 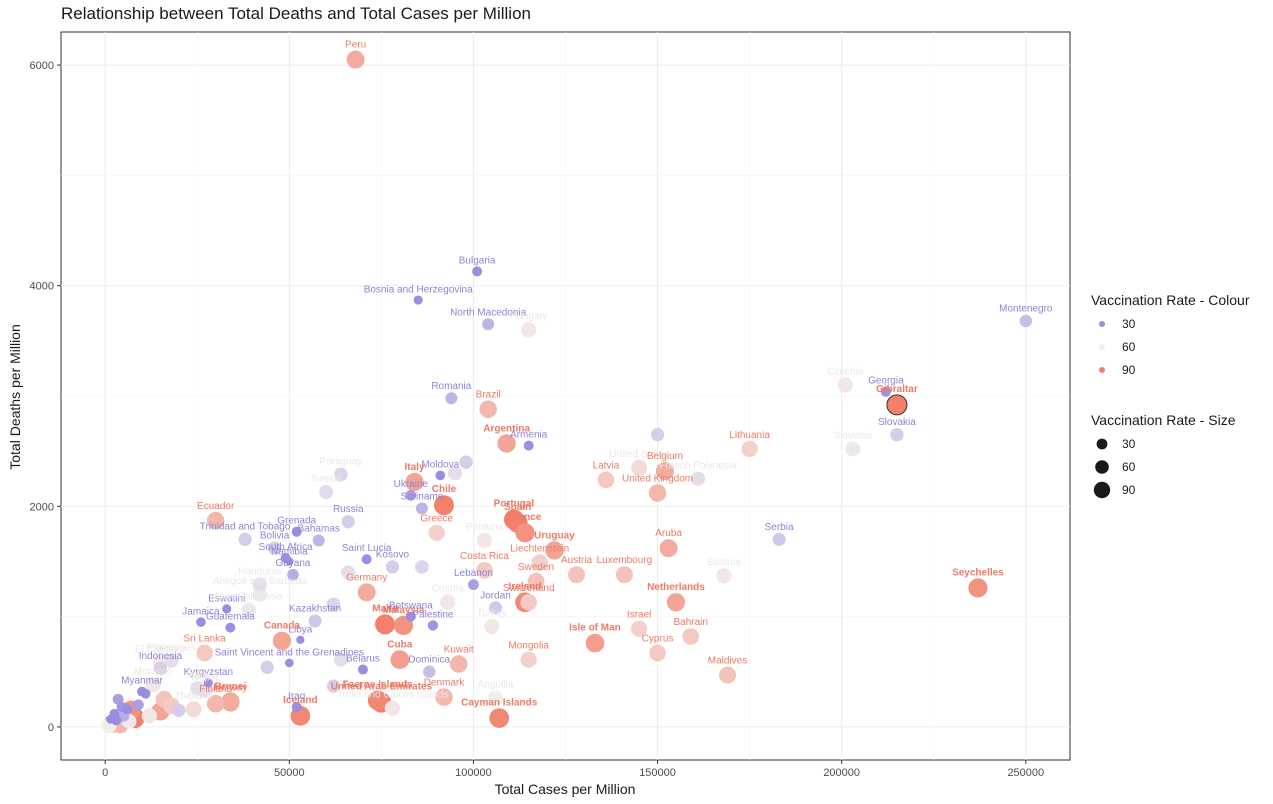 What do you see at coordinates (639, 615) in the screenshot?
I see `point-label: Israel` at bounding box center [639, 615].